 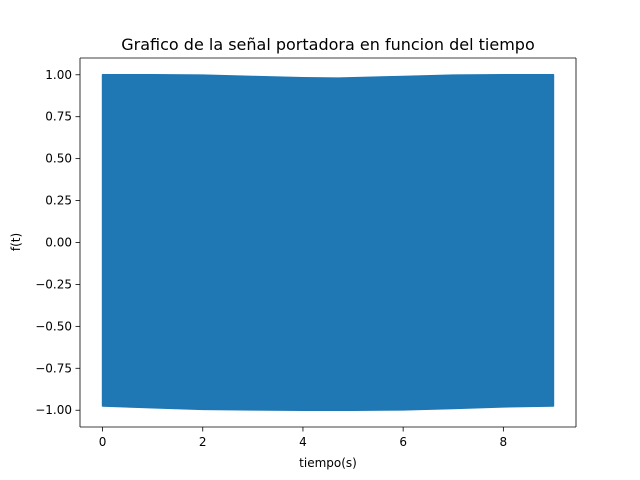 I want to click on y-tick-label: −0.25, so click(x=53, y=284).